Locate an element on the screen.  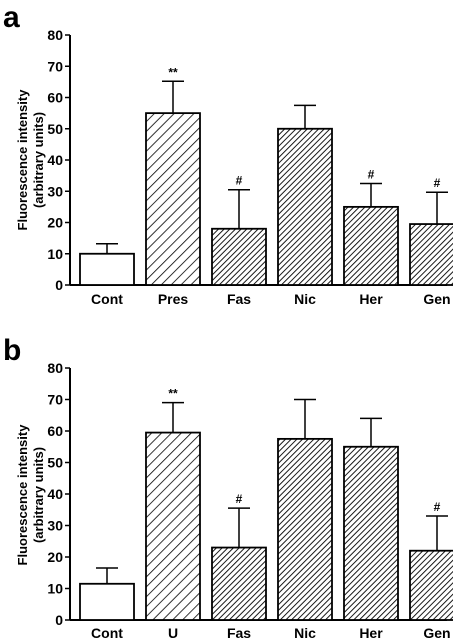
category-labels: Cont U Fas Nic Her Gen is located at coordinates (271, 632).